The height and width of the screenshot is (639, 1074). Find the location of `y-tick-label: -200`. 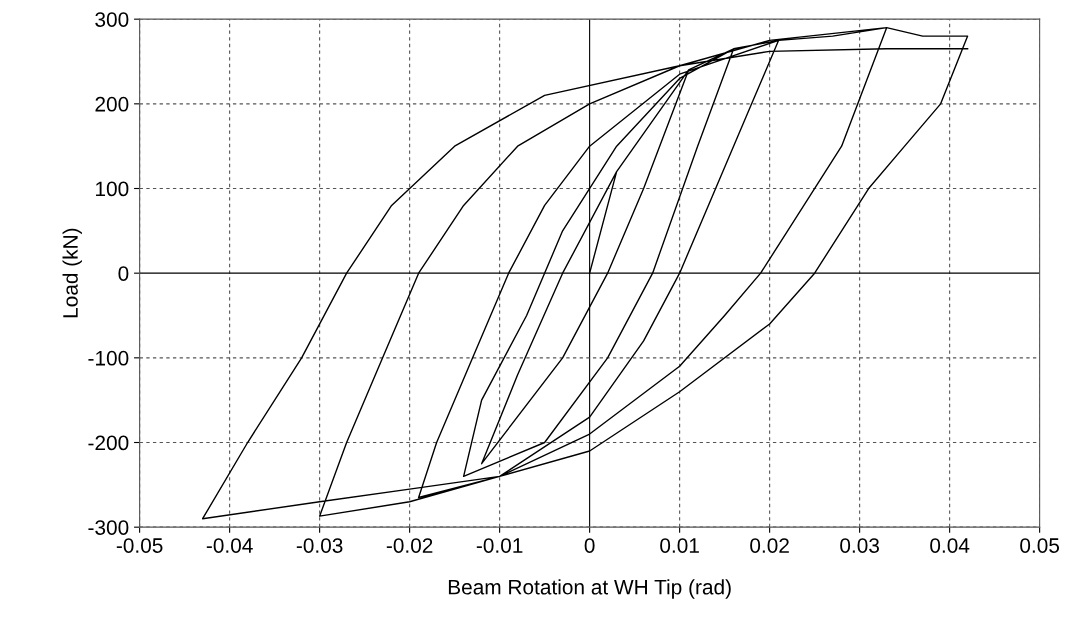

y-tick-label: -200 is located at coordinates (108, 443).